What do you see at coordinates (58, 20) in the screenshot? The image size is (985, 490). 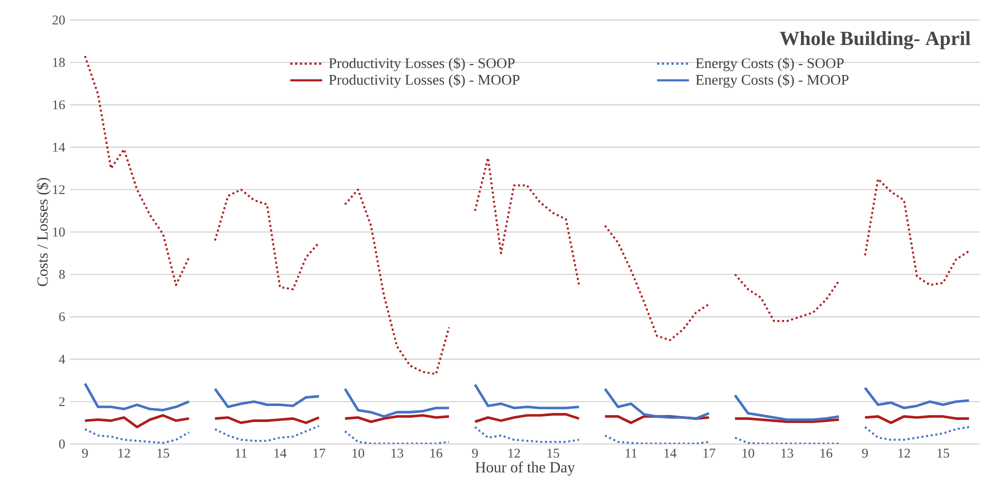 I see `y-tick-label: 20` at bounding box center [58, 20].